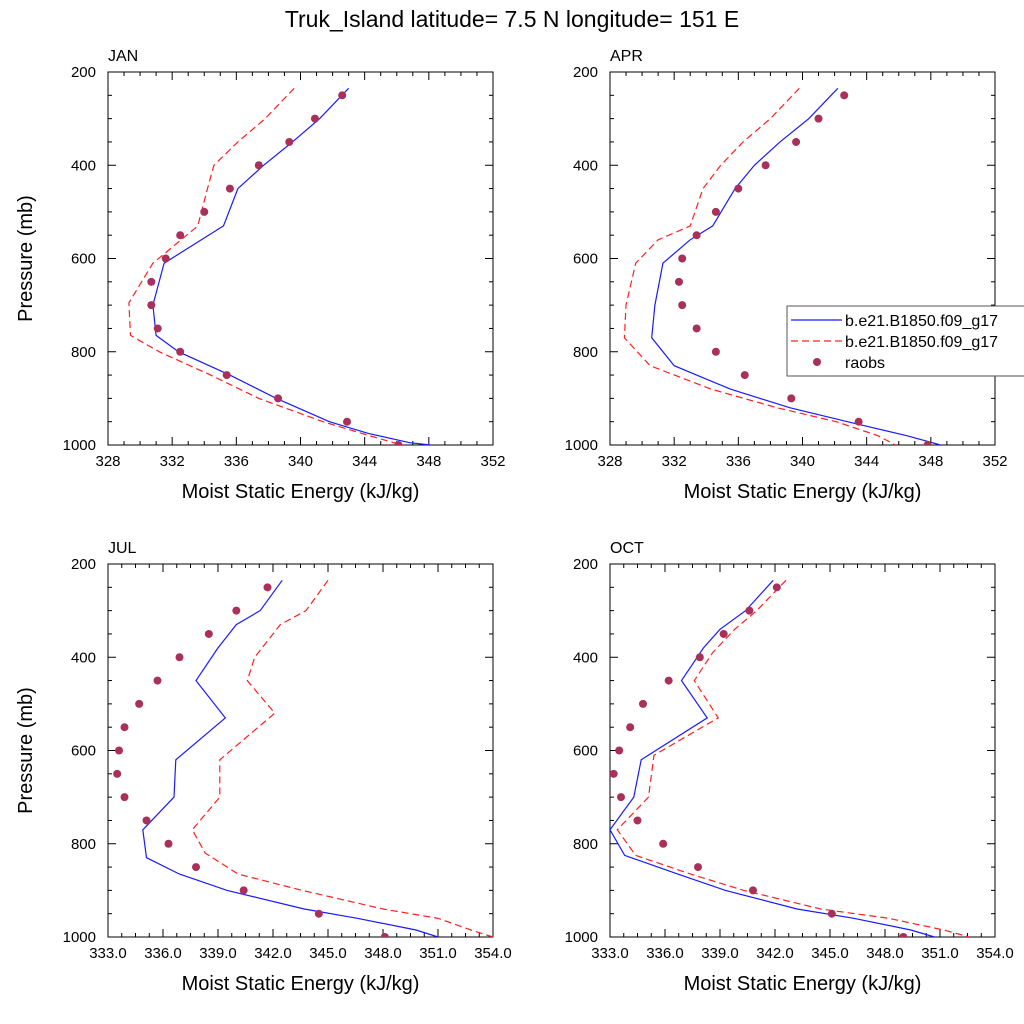 The width and height of the screenshot is (1024, 1024). What do you see at coordinates (218, 953) in the screenshot?
I see `x-tick-label: 339.0` at bounding box center [218, 953].